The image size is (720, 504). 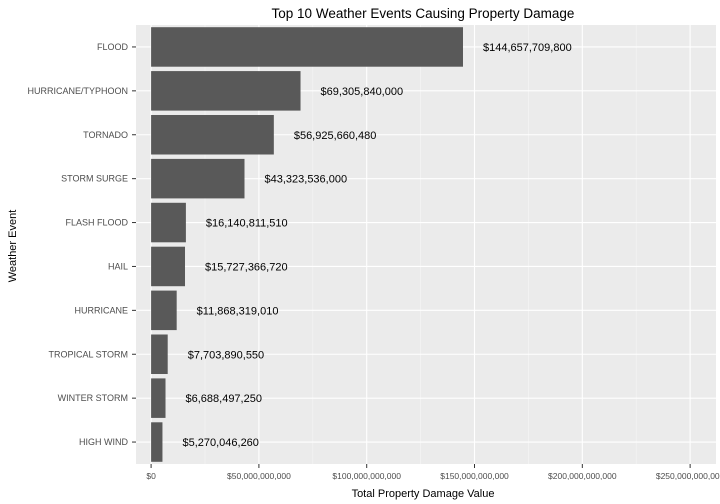 What do you see at coordinates (103, 442) in the screenshot?
I see `category-label: HIGH WIND` at bounding box center [103, 442].